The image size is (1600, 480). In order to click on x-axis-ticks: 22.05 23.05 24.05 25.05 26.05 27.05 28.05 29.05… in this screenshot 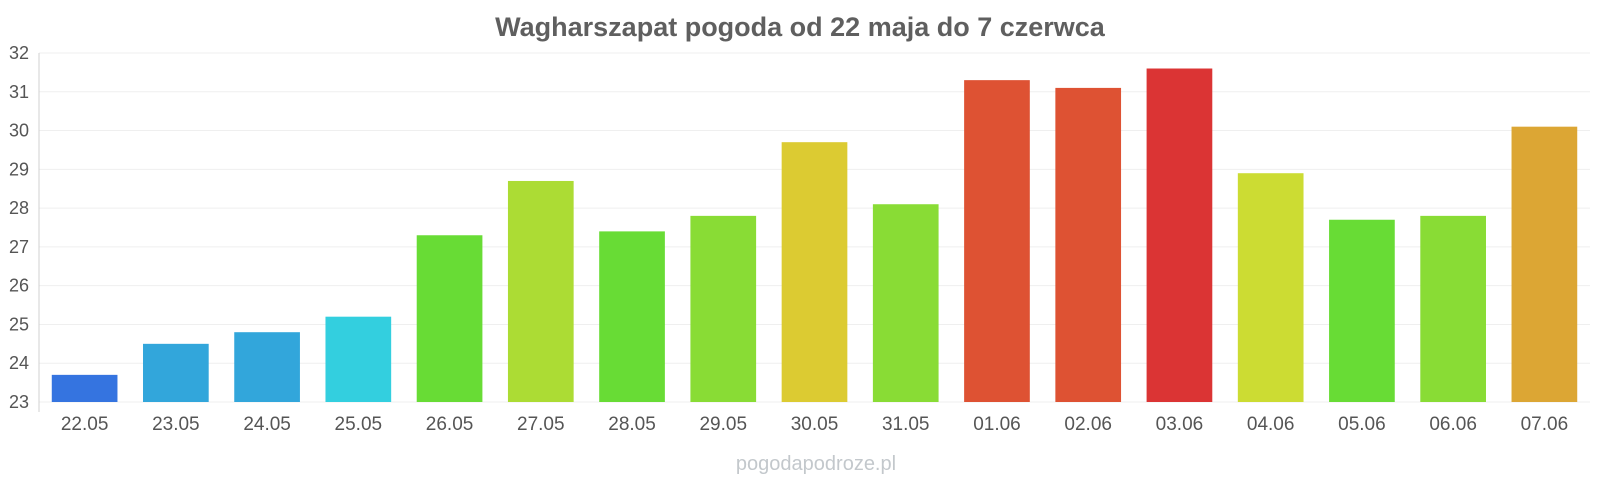, I will do `click(814, 424)`.